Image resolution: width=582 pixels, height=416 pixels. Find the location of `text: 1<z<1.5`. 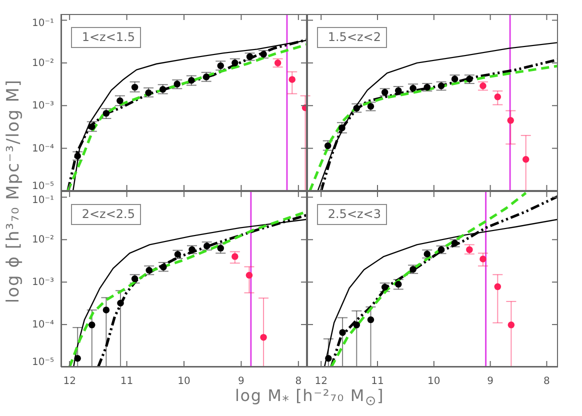

text: 1<z<1.5 is located at coordinates (106, 37).